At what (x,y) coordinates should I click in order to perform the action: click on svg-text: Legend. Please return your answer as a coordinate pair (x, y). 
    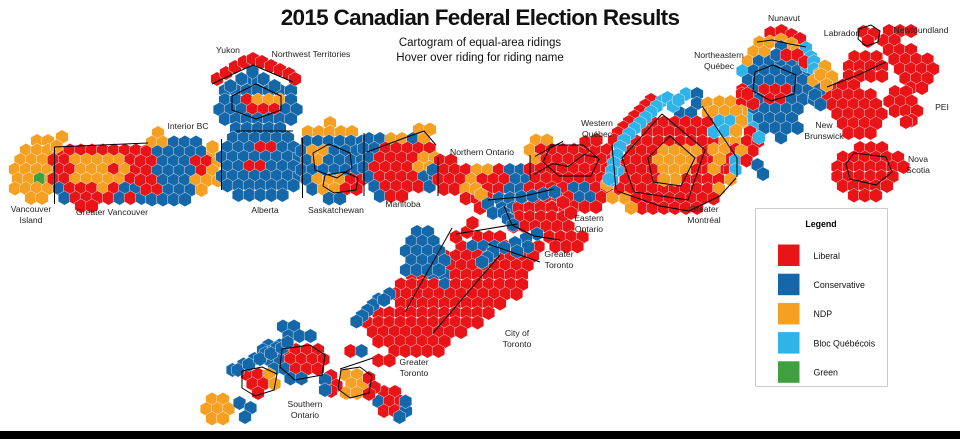
    Looking at the image, I should click on (820, 224).